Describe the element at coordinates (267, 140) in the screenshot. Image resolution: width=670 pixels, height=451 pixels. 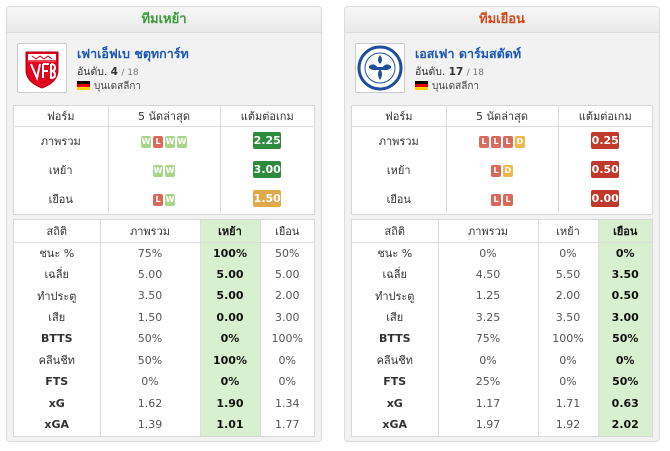
I see `ppg-cell: 2.25` at that location.